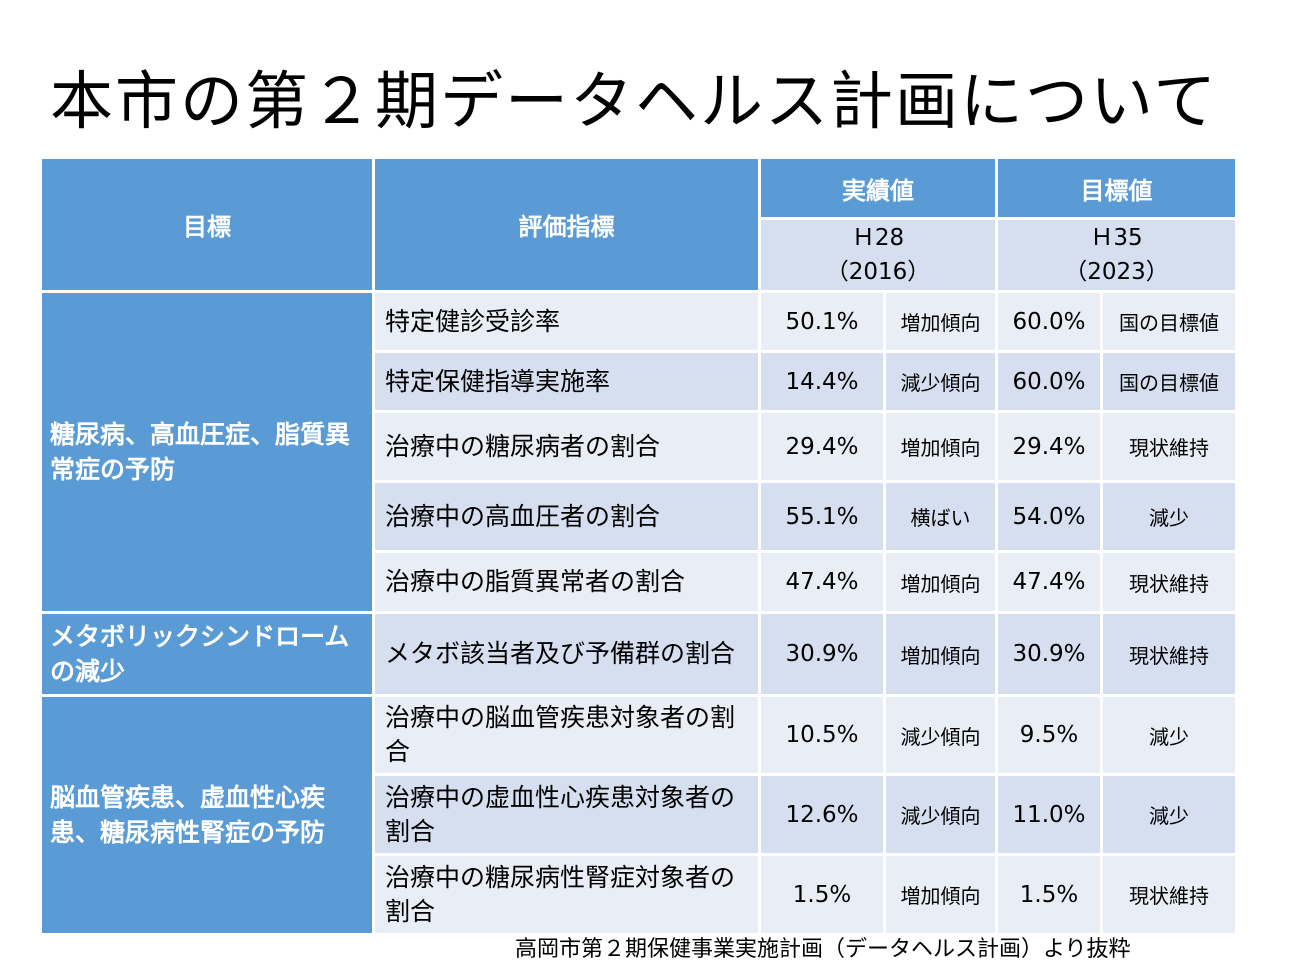 This screenshot has width=1293, height=971. What do you see at coordinates (566, 814) in the screenshot?
I see `indicator-cell: 治療中の虚血性心疾患対象者の割合` at bounding box center [566, 814].